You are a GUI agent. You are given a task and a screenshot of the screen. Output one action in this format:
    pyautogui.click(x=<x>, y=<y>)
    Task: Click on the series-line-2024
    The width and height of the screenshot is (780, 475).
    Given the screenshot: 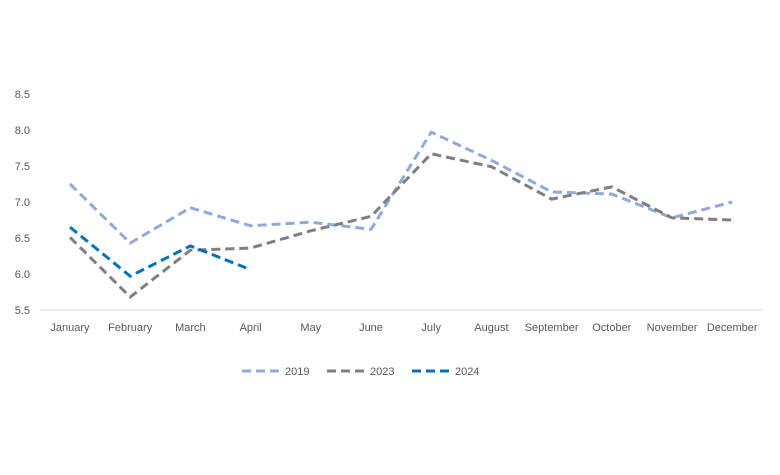 What is the action you would take?
    pyautogui.click(x=160, y=252)
    